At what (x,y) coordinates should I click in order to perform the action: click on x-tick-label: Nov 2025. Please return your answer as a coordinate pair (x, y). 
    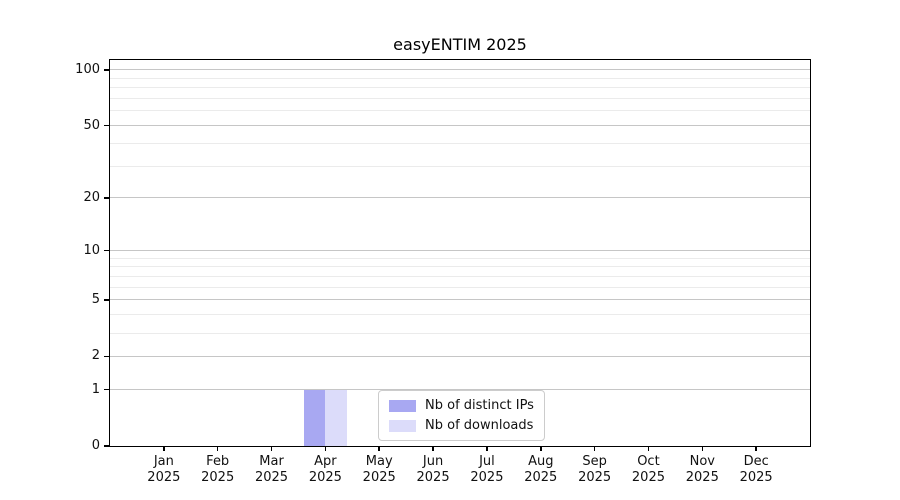
    Looking at the image, I should click on (702, 469).